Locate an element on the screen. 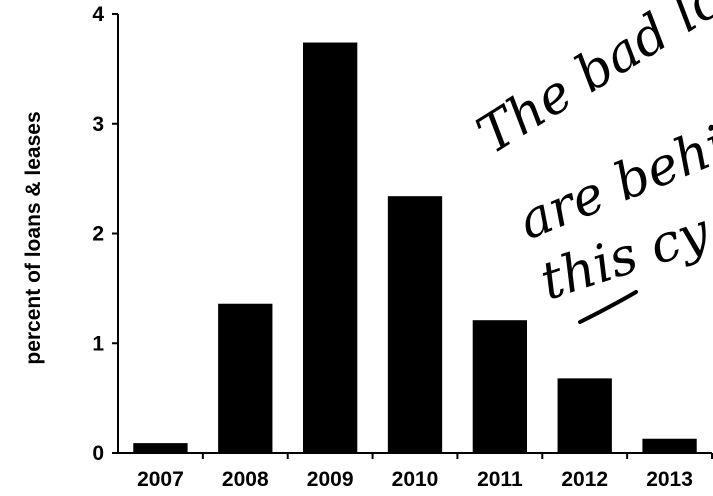  x-tick-label-2012: 2012 is located at coordinates (584, 479).